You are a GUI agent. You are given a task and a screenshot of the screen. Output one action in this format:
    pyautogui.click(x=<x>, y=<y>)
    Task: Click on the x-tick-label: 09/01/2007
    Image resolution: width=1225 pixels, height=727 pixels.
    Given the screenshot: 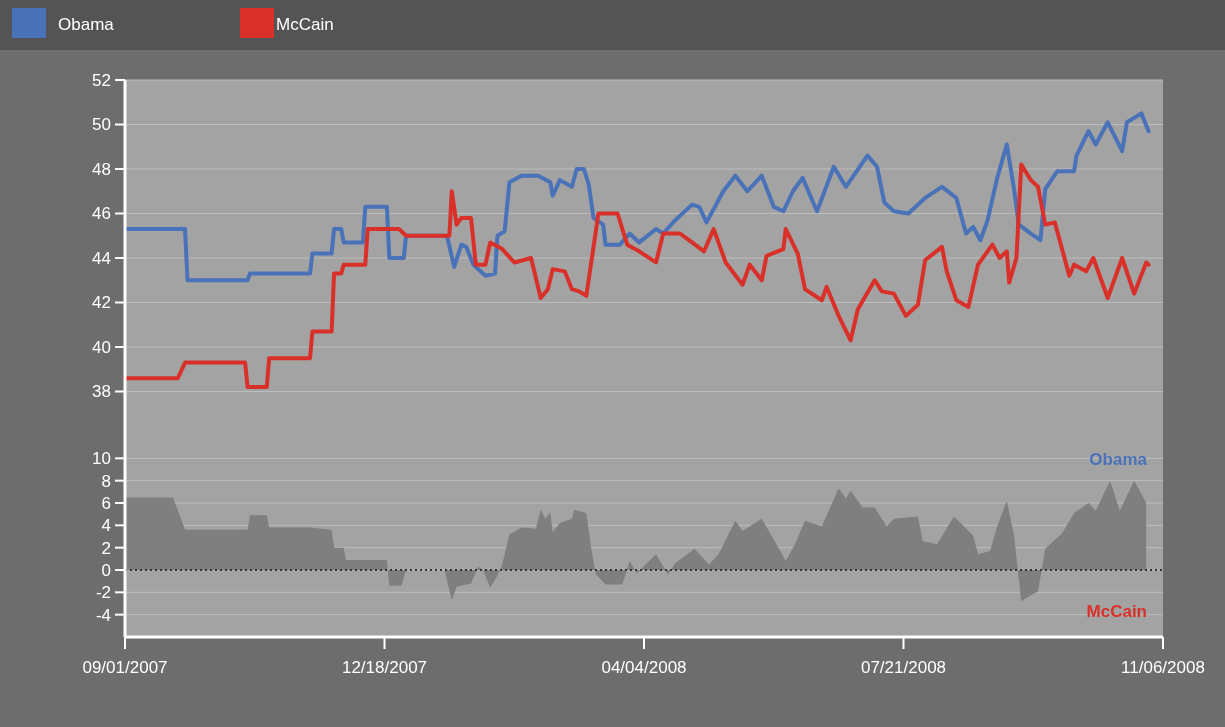 What is the action you would take?
    pyautogui.click(x=125, y=667)
    